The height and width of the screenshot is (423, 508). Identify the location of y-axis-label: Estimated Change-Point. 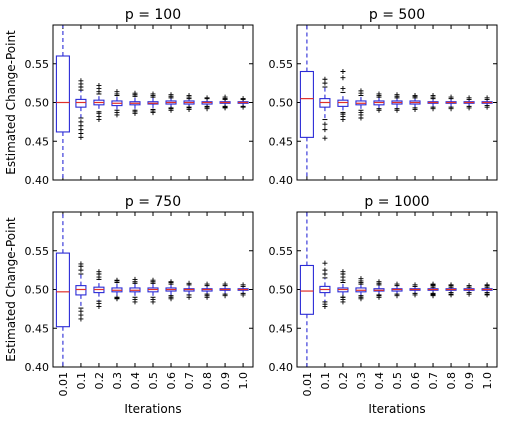
(11, 289).